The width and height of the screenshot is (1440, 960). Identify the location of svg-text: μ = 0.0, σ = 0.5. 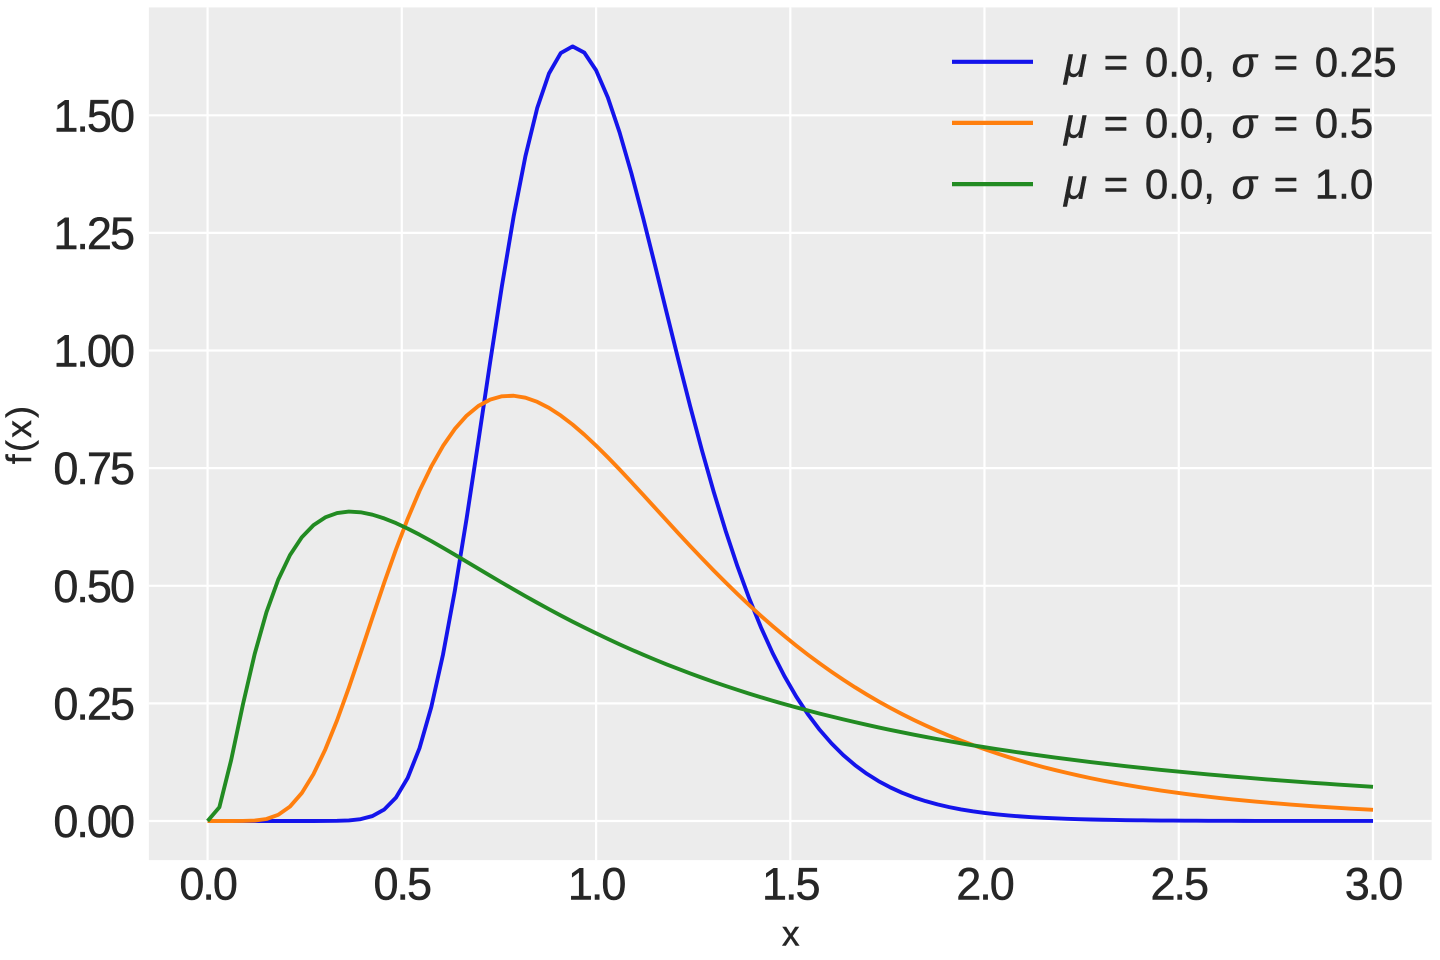
(1218, 123).